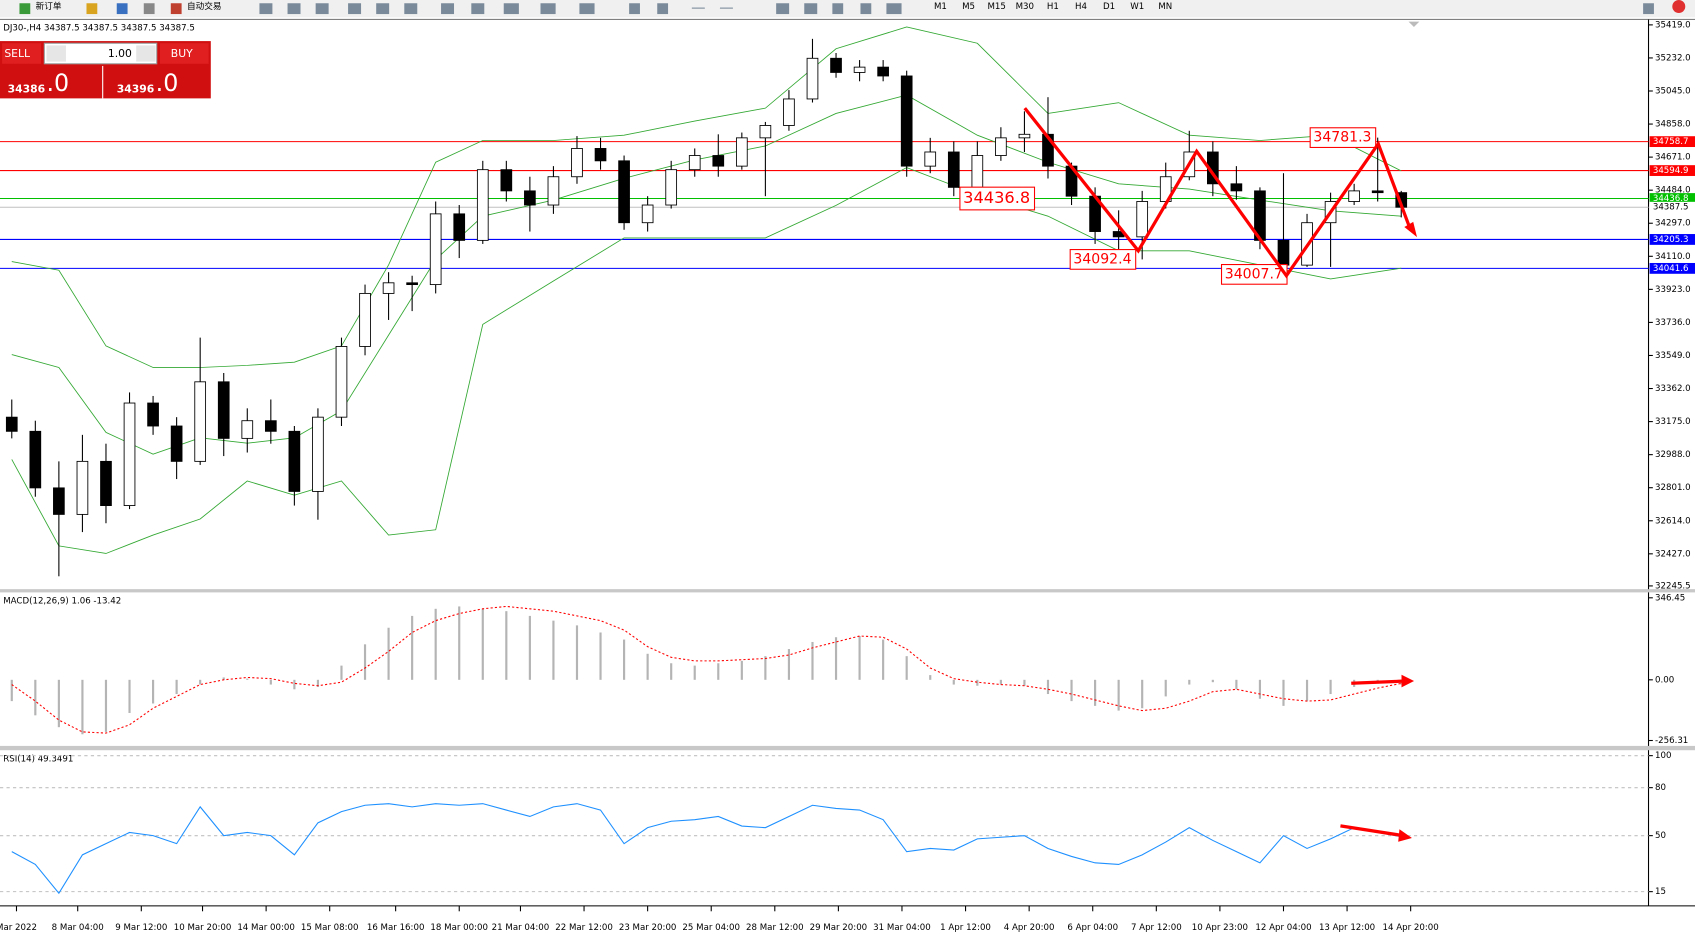 The image size is (1695, 934). What do you see at coordinates (1673, 356) in the screenshot?
I see `y-tick-label: 33549.0` at bounding box center [1673, 356].